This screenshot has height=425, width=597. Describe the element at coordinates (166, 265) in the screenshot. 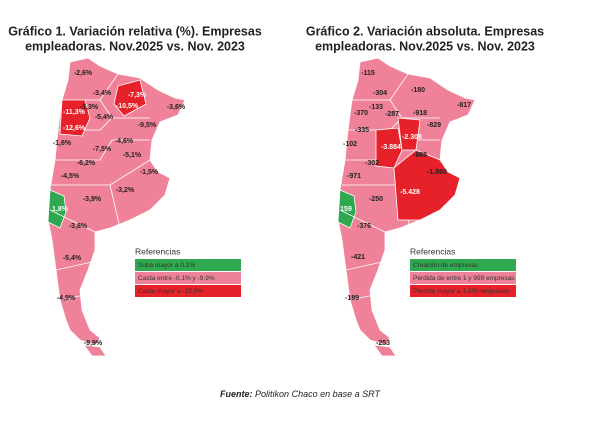

I see `legend-item: Suba mayor a 0,1%` at that location.